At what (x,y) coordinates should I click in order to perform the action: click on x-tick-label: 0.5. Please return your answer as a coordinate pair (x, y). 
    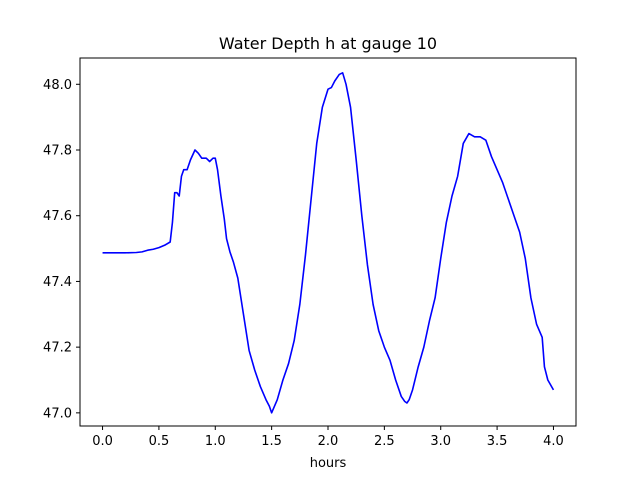
    Looking at the image, I should click on (159, 441).